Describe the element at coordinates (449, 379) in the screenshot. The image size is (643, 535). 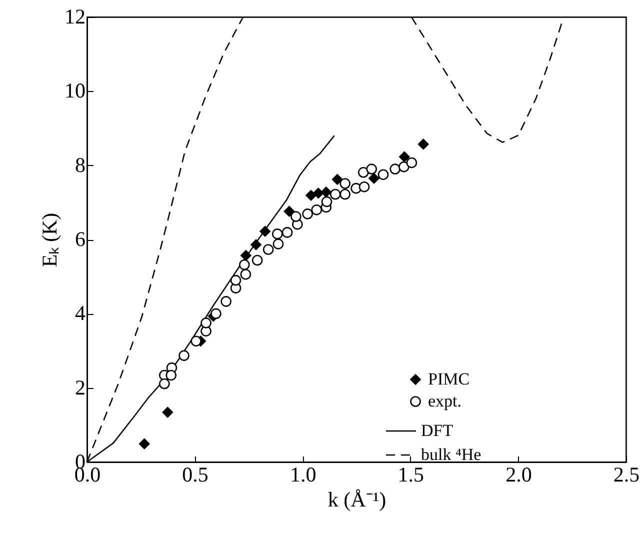
I see `legend-label: PIMC` at that location.